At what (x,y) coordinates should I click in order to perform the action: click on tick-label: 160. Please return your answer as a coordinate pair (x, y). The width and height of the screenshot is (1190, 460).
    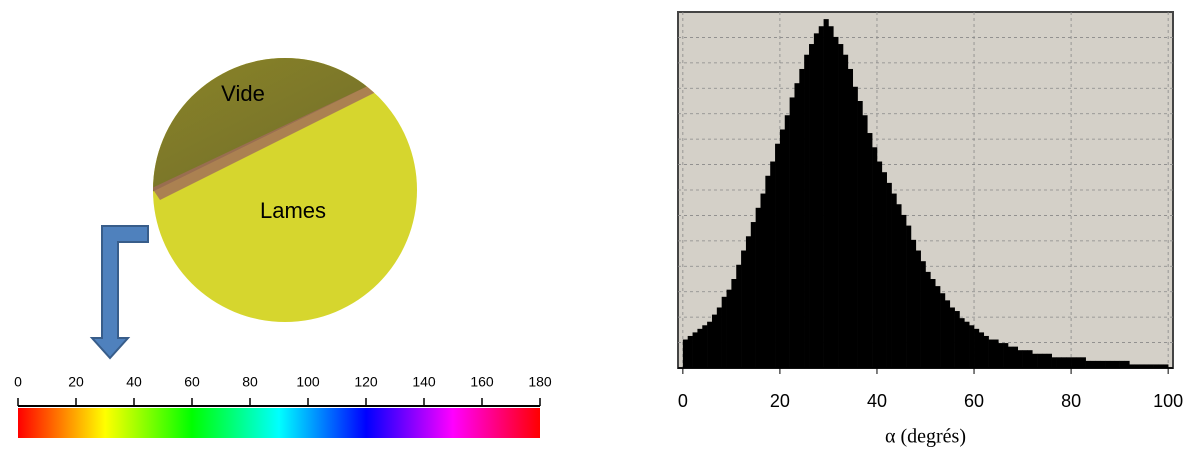
    Looking at the image, I should click on (482, 382).